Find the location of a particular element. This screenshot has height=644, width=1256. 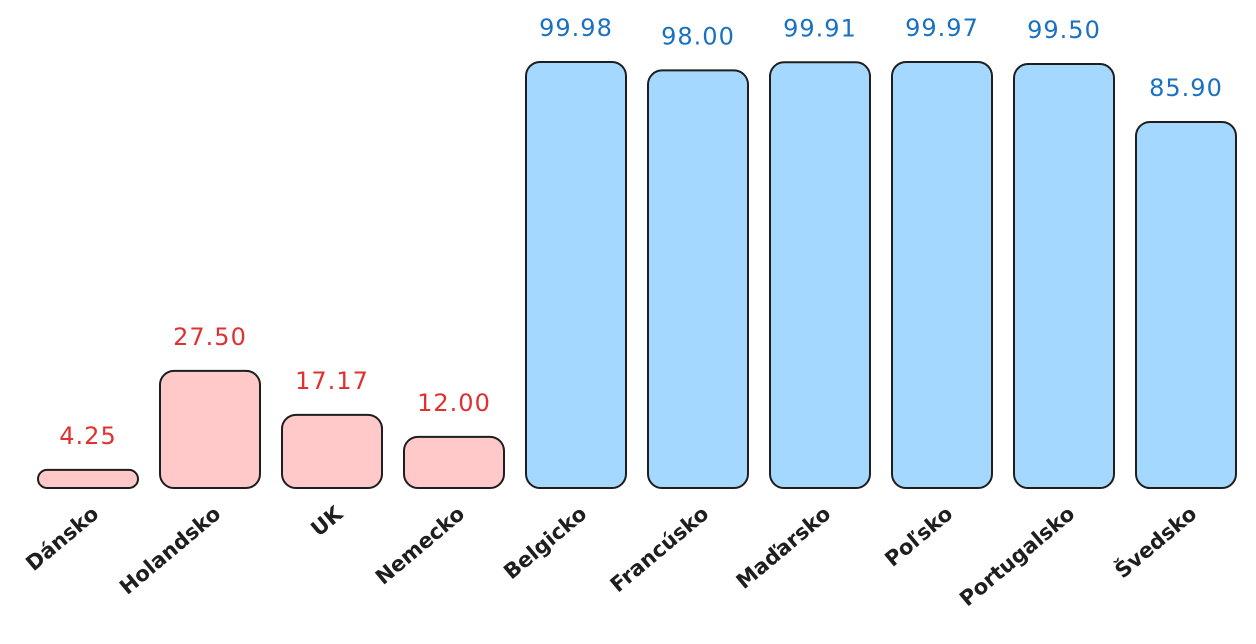

x-tick-label: Nemecko is located at coordinates (420, 545).